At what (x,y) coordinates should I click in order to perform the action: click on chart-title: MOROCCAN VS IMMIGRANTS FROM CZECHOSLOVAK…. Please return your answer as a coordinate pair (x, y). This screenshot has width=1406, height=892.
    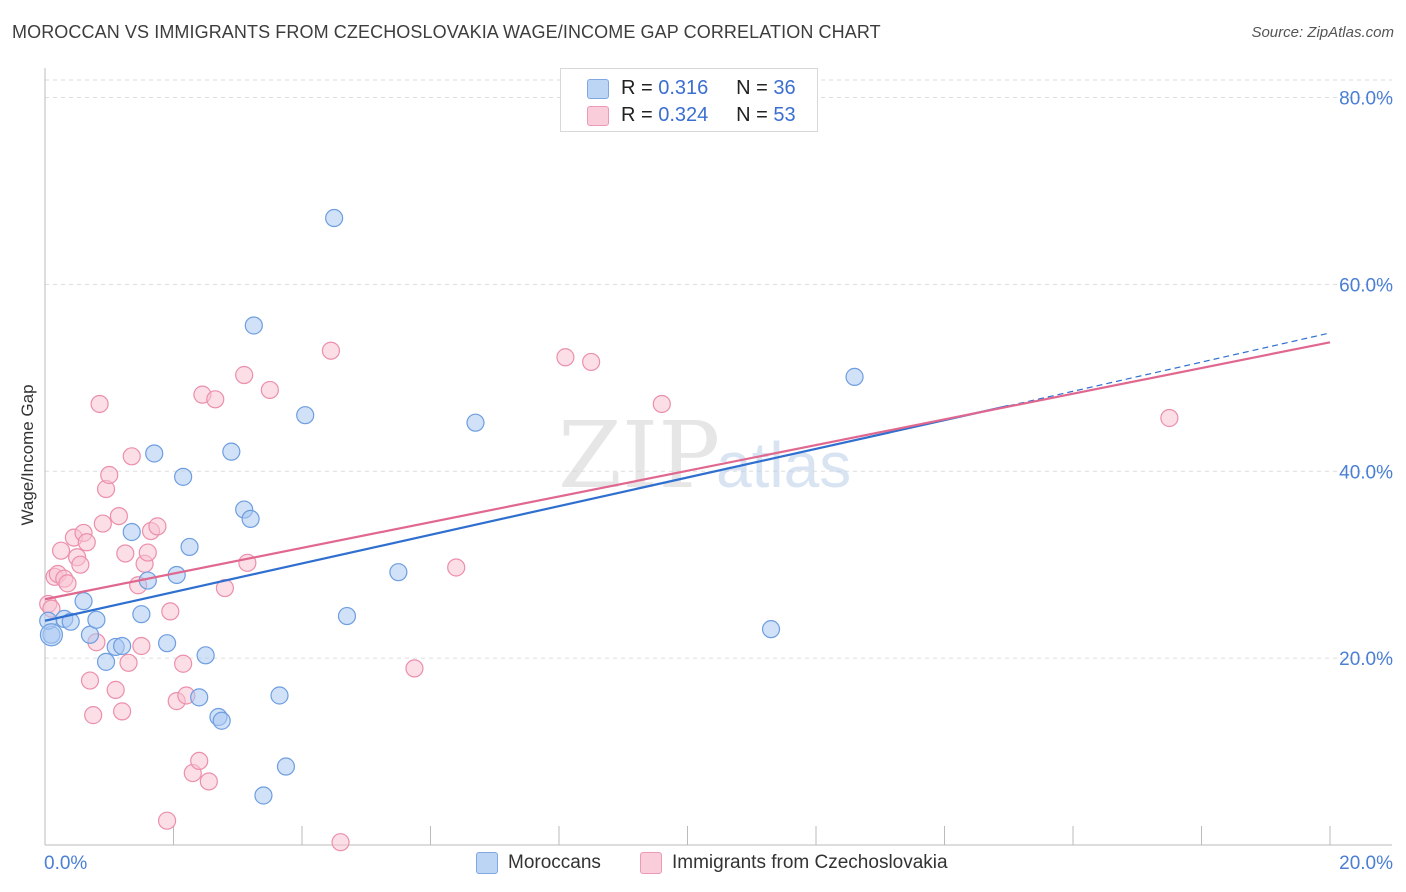
    Looking at the image, I should click on (446, 32).